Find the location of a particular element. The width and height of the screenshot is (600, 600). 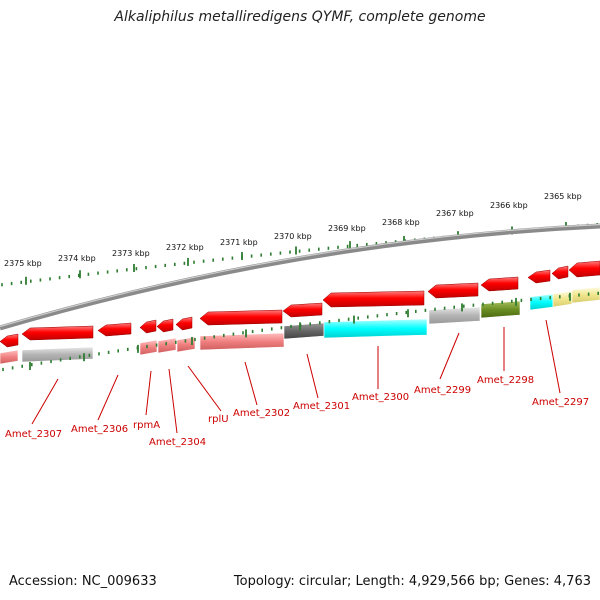

accession-label: Accession: NC_009633 is located at coordinates (83, 581).